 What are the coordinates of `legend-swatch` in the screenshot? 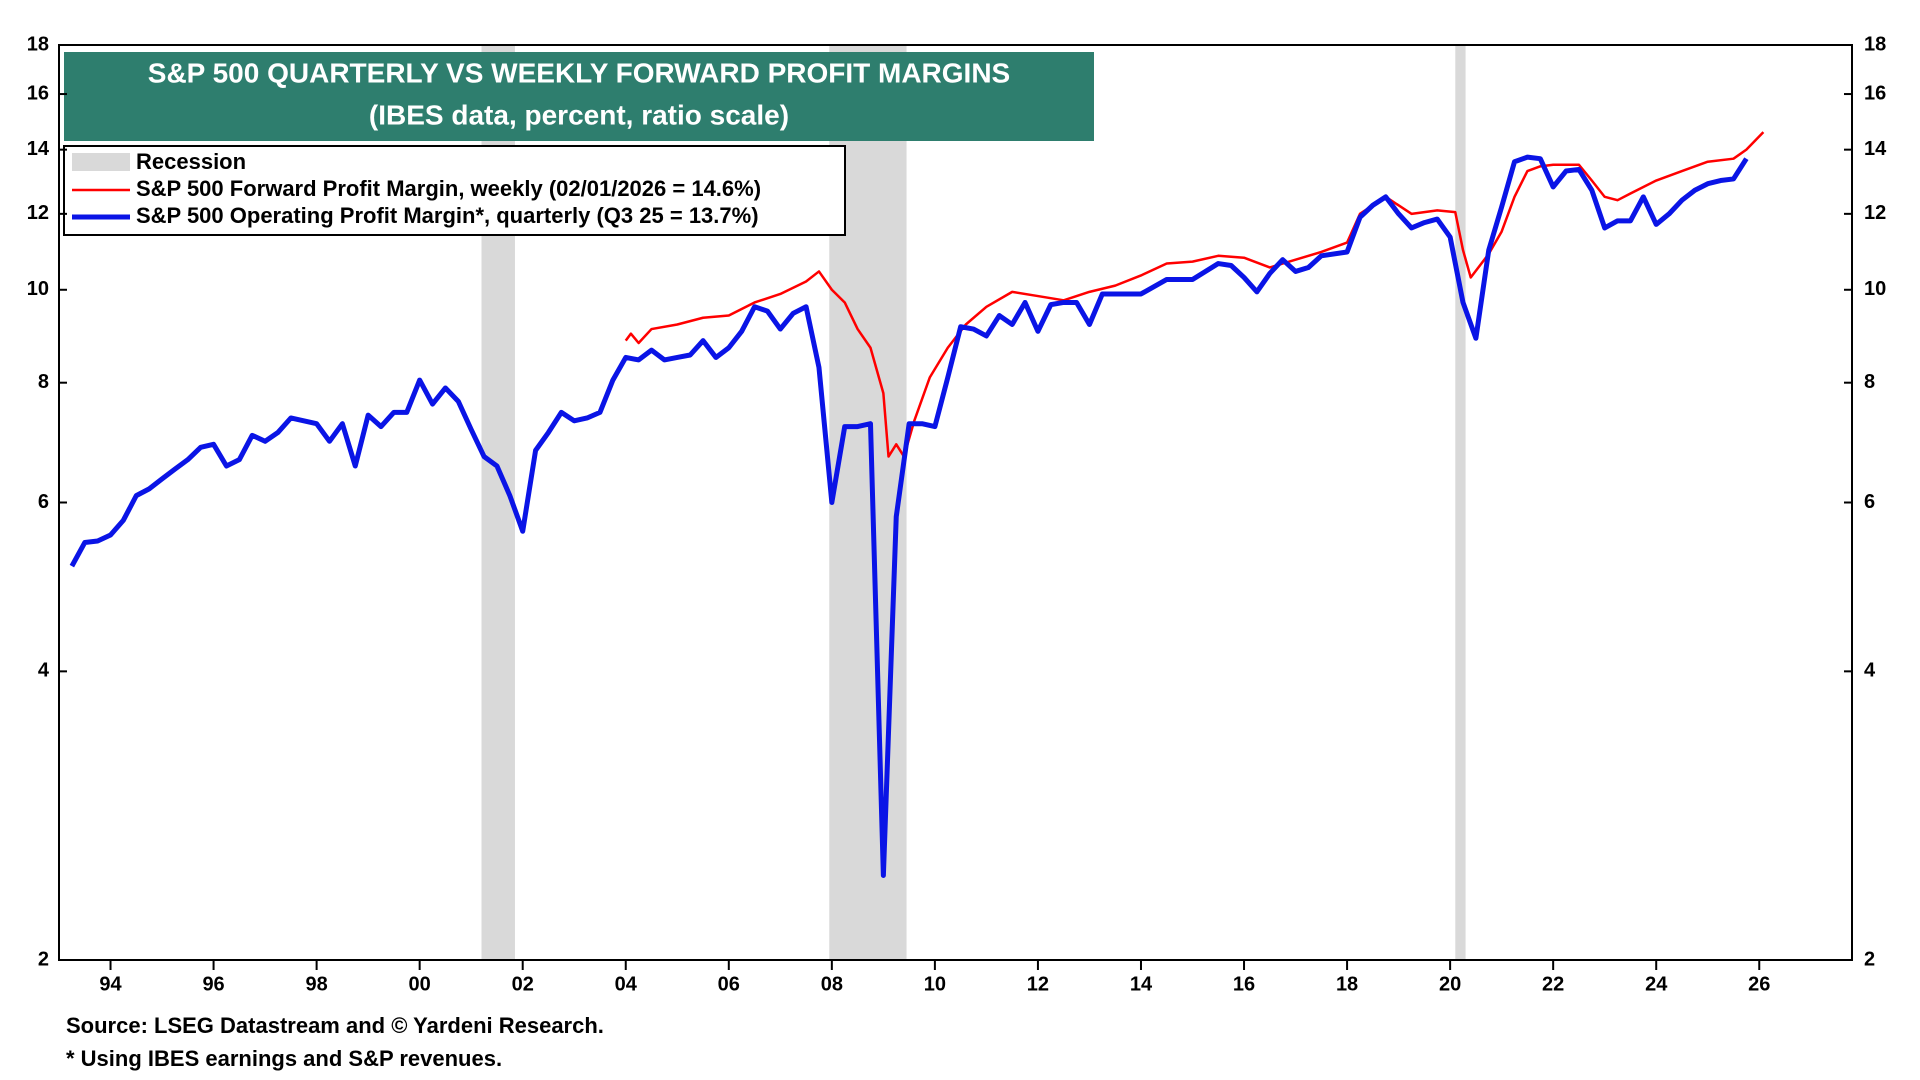 It's located at (101, 162).